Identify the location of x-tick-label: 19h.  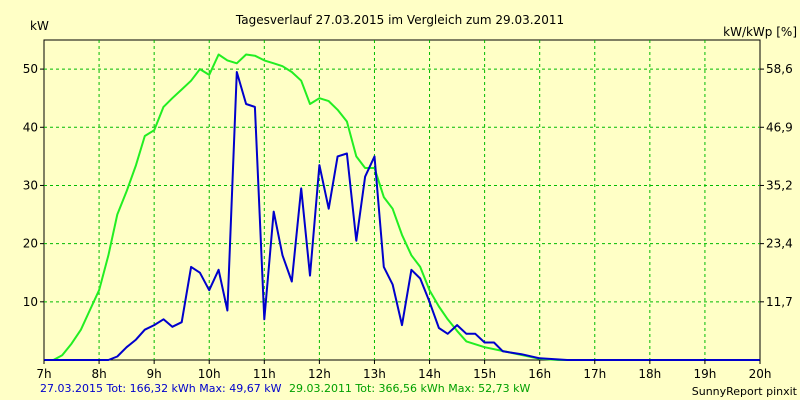
(704, 374).